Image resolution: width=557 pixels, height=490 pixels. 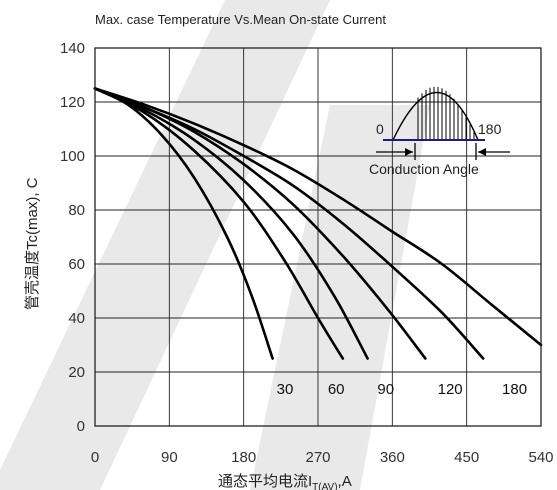 I want to click on y-tick-label: 80, so click(x=76, y=210).